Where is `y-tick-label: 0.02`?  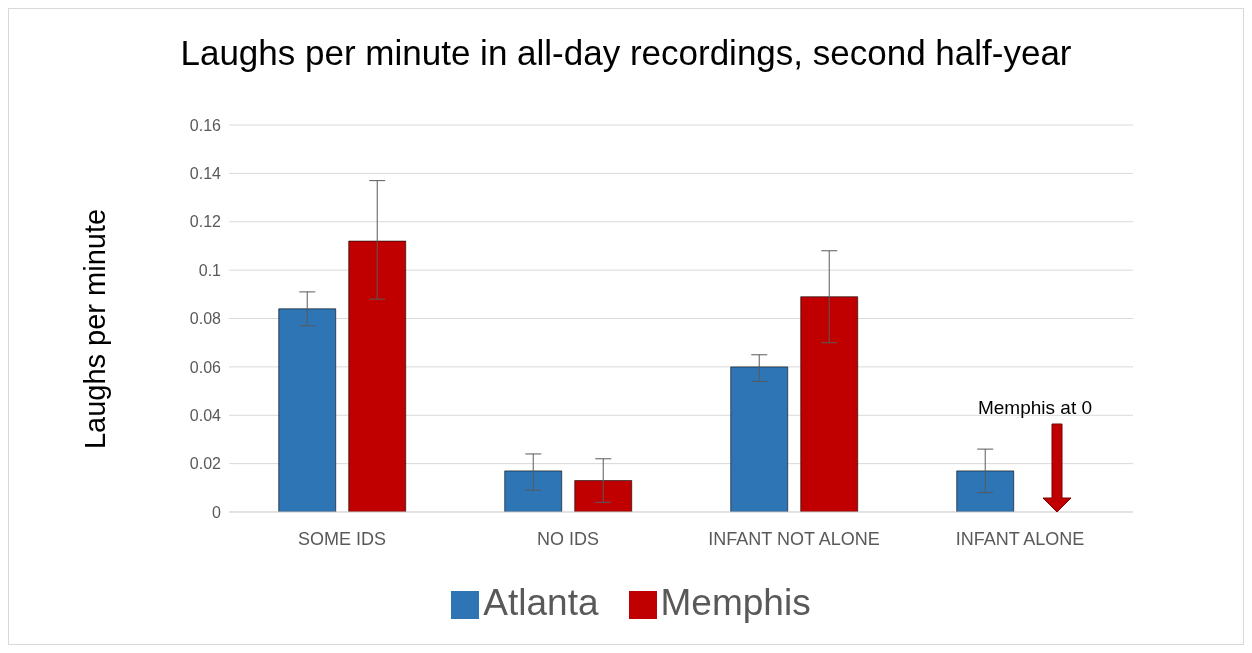
y-tick-label: 0.02 is located at coordinates (205, 464).